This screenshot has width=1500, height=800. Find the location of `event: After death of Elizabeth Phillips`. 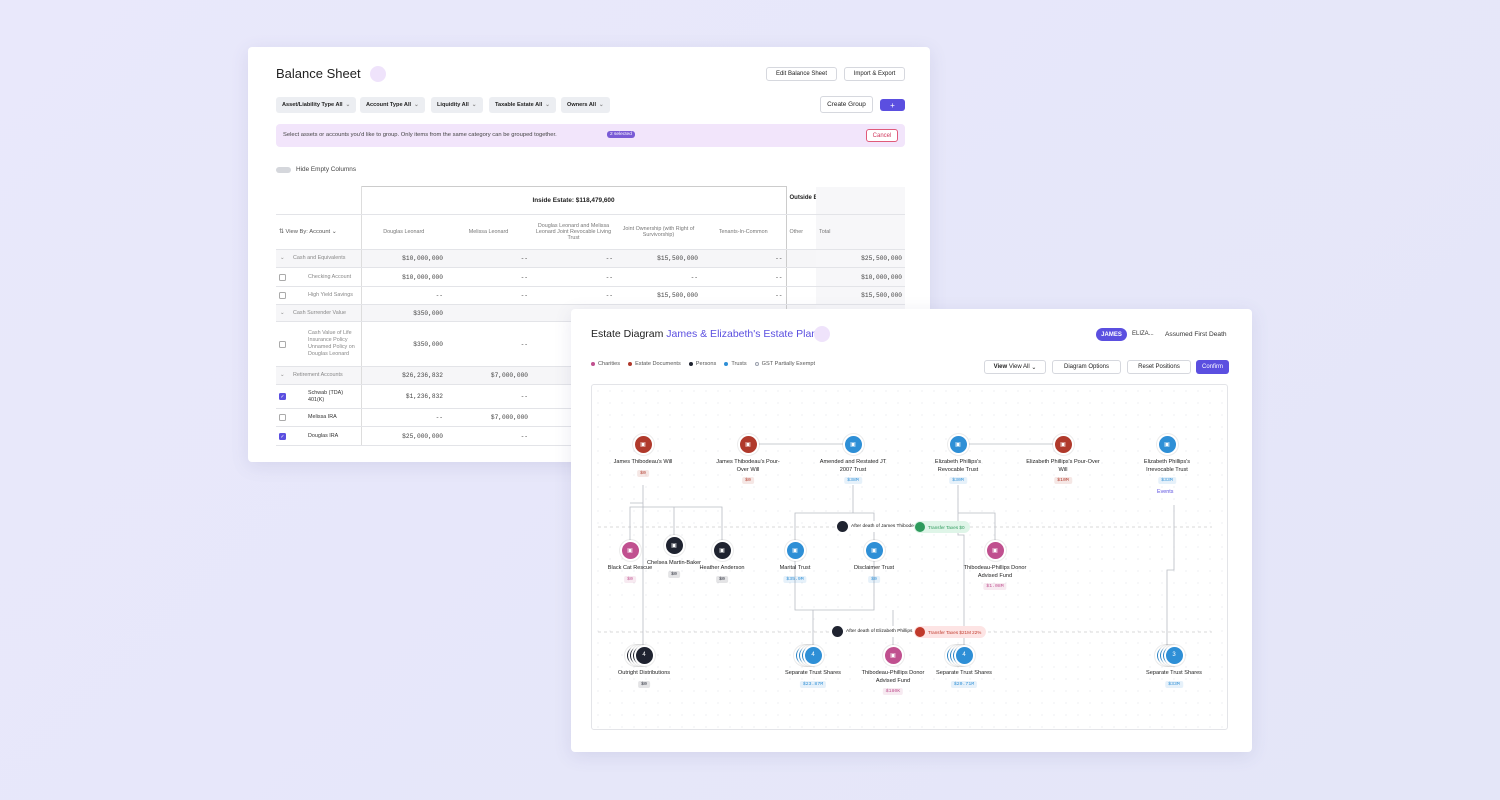

event: After death of Elizabeth Phillips is located at coordinates (874, 631).